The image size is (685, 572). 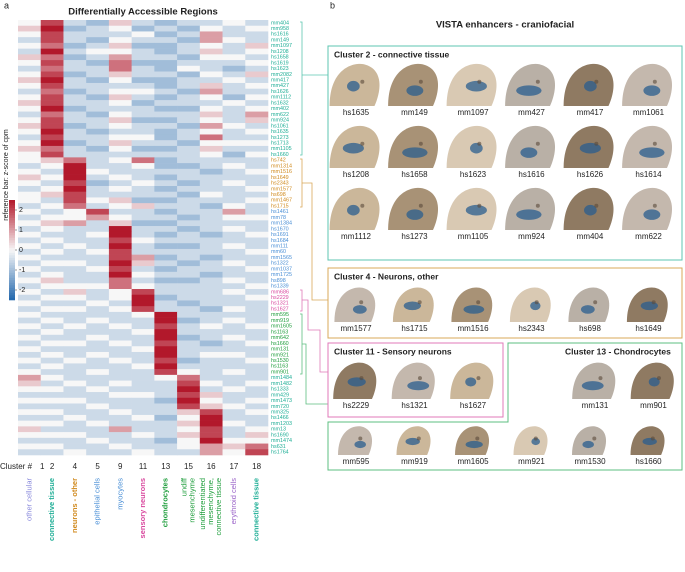 I want to click on row-label: hs1530, so click(x=280, y=361).